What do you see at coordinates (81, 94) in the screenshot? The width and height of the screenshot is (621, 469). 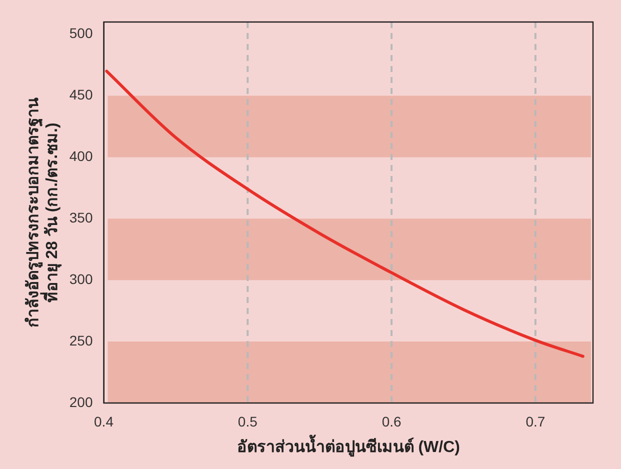 I see `y-tick-label: 450` at bounding box center [81, 94].